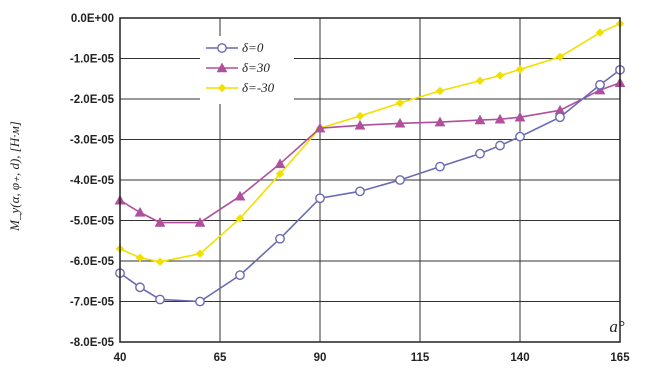 The image size is (653, 383). Describe the element at coordinates (92, 222) in the screenshot. I see `y-tick-label: -5.0E-05` at that location.